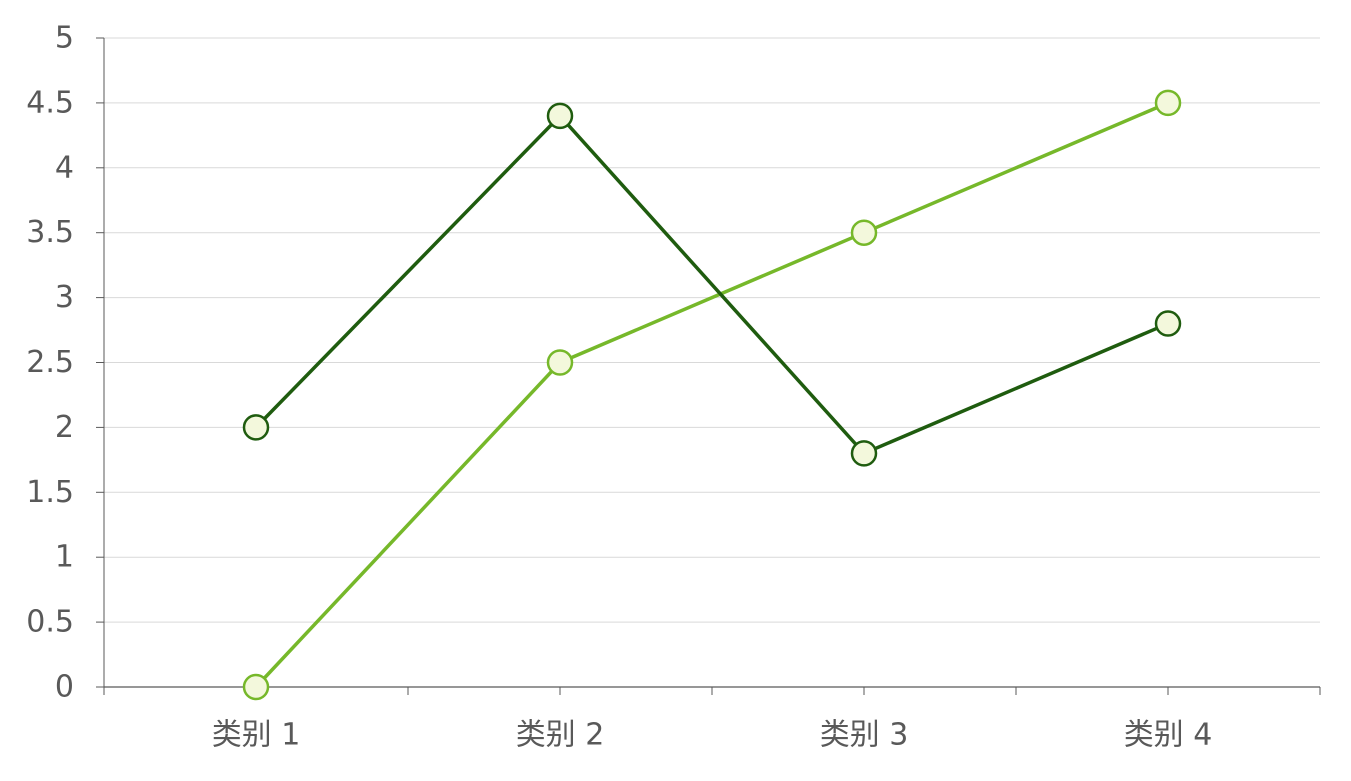 This screenshot has height=781, width=1351. Describe the element at coordinates (50, 102) in the screenshot. I see `y-tick-label: 4.5` at that location.